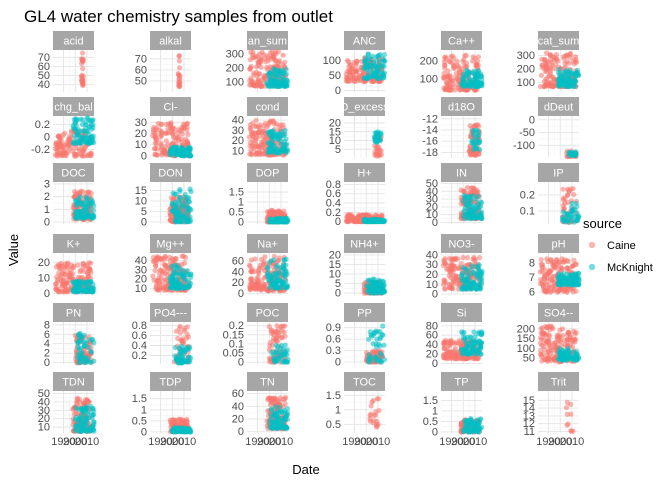 The height and width of the screenshot is (480, 672). What do you see at coordinates (141, 261) in the screenshot?
I see `y-tick-label: 40` at bounding box center [141, 261].